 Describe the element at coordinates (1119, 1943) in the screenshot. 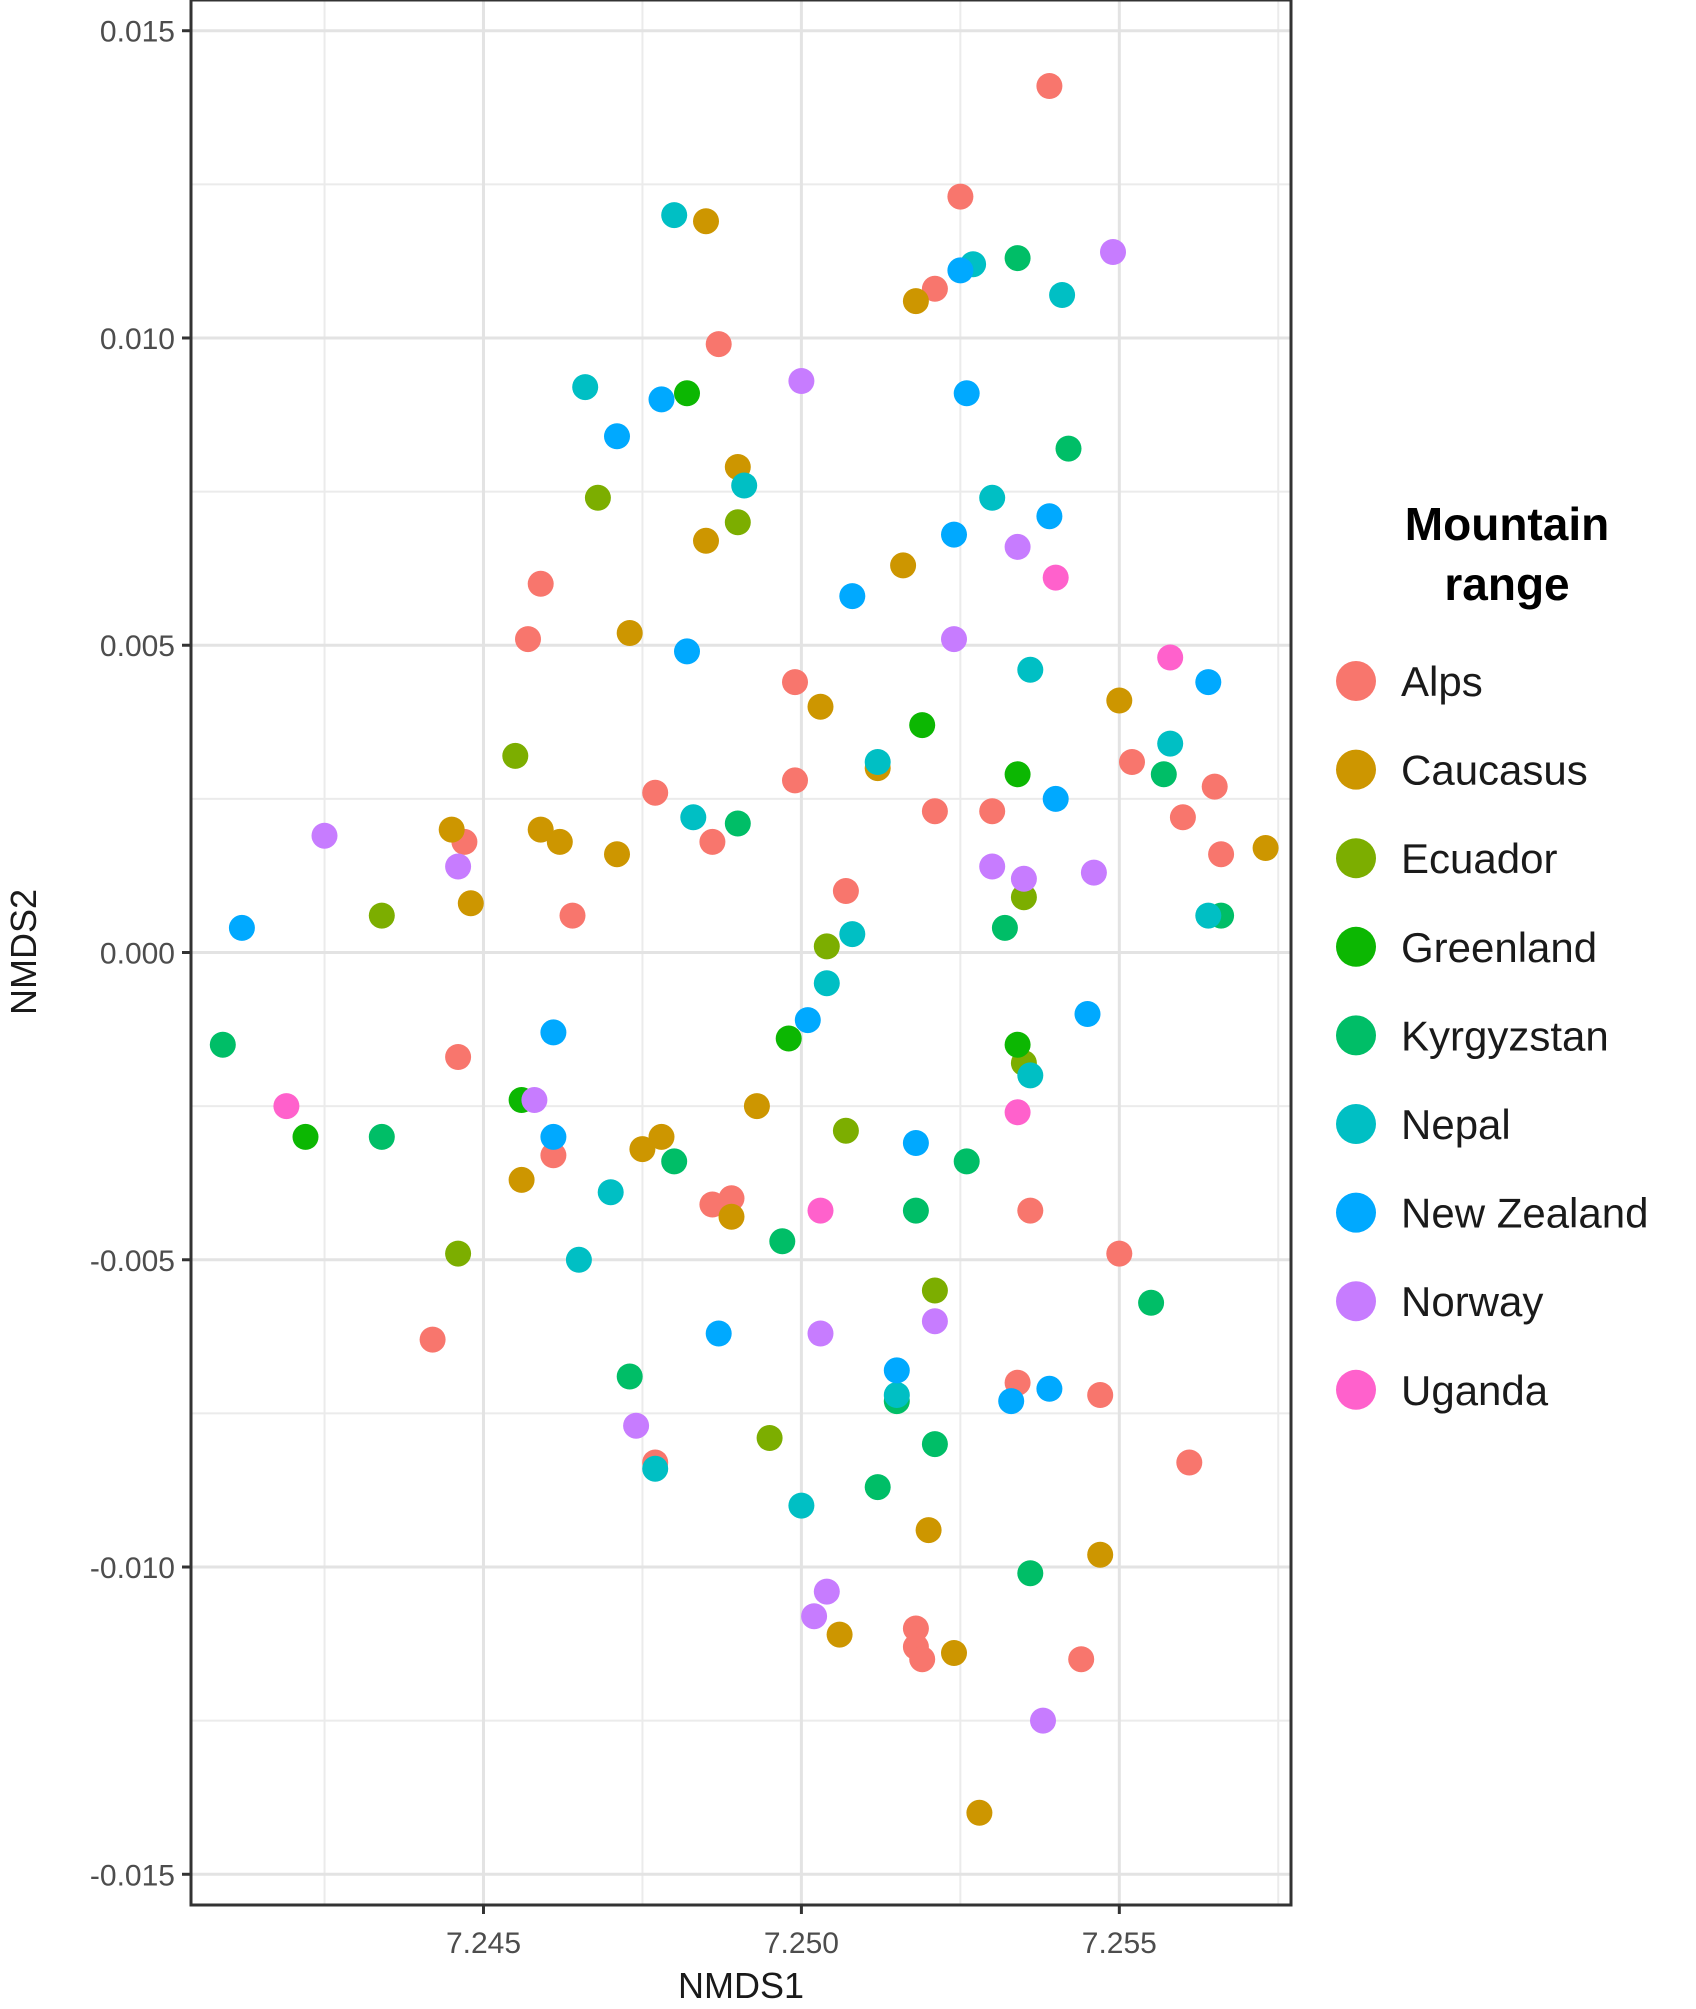

I see `x-tick-label: 7.255` at that location.